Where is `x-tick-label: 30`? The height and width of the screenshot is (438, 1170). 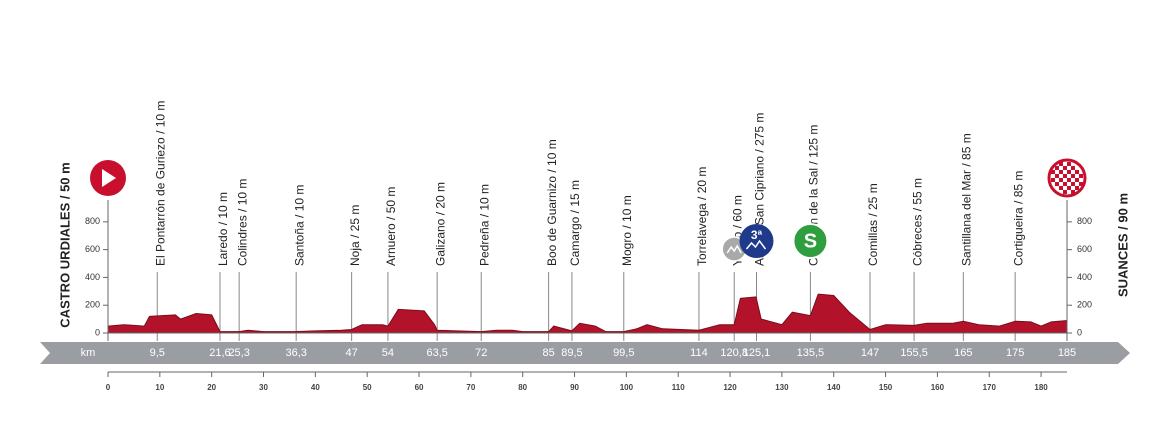
x-tick-label: 30 is located at coordinates (263, 387).